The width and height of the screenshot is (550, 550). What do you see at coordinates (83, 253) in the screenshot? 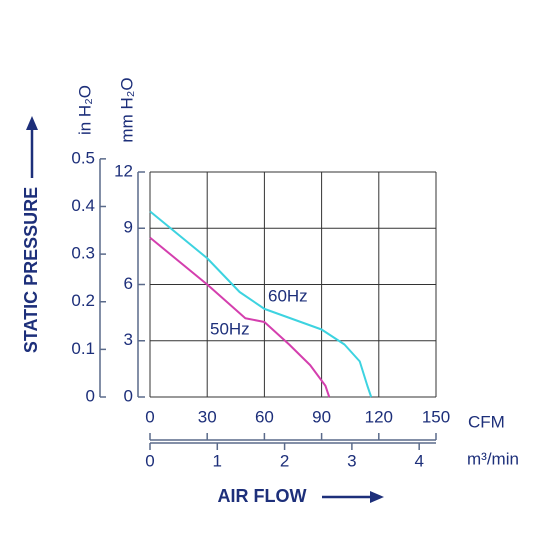
I see `y2-tick-label: 0.3` at bounding box center [83, 253].